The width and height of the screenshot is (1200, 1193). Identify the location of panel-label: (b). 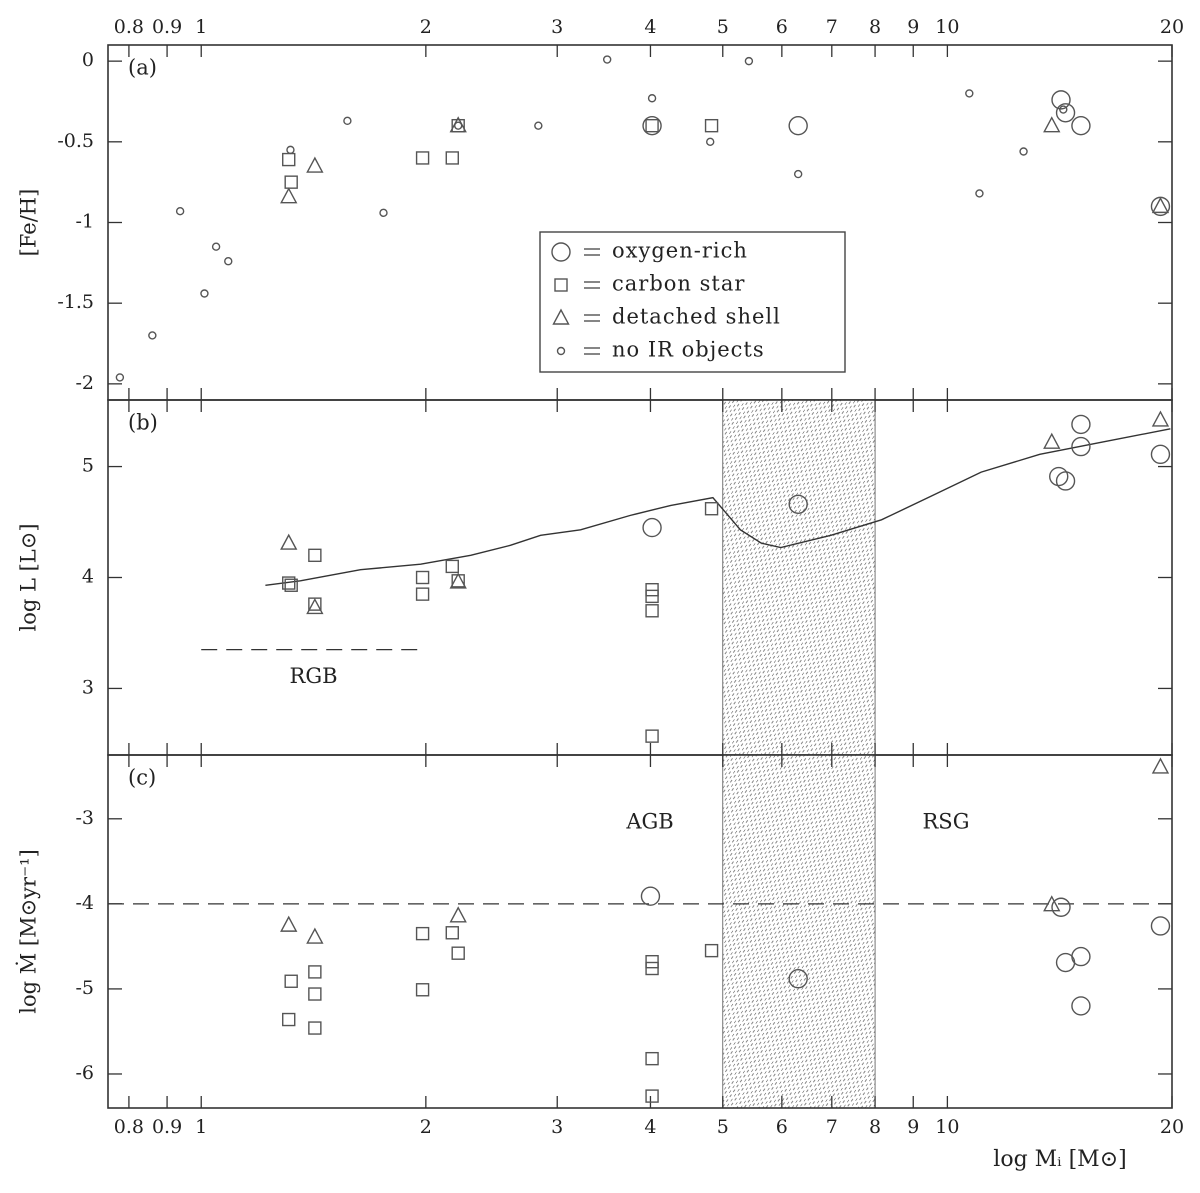
(143, 423).